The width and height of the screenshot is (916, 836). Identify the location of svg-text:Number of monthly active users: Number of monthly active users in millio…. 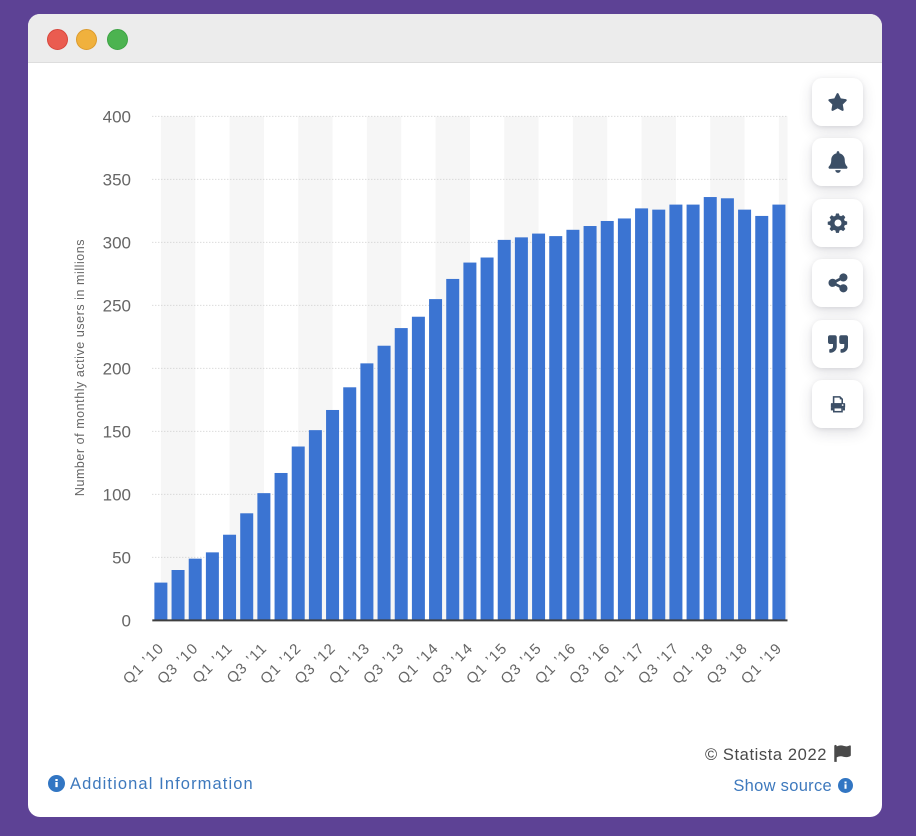
(80, 367).